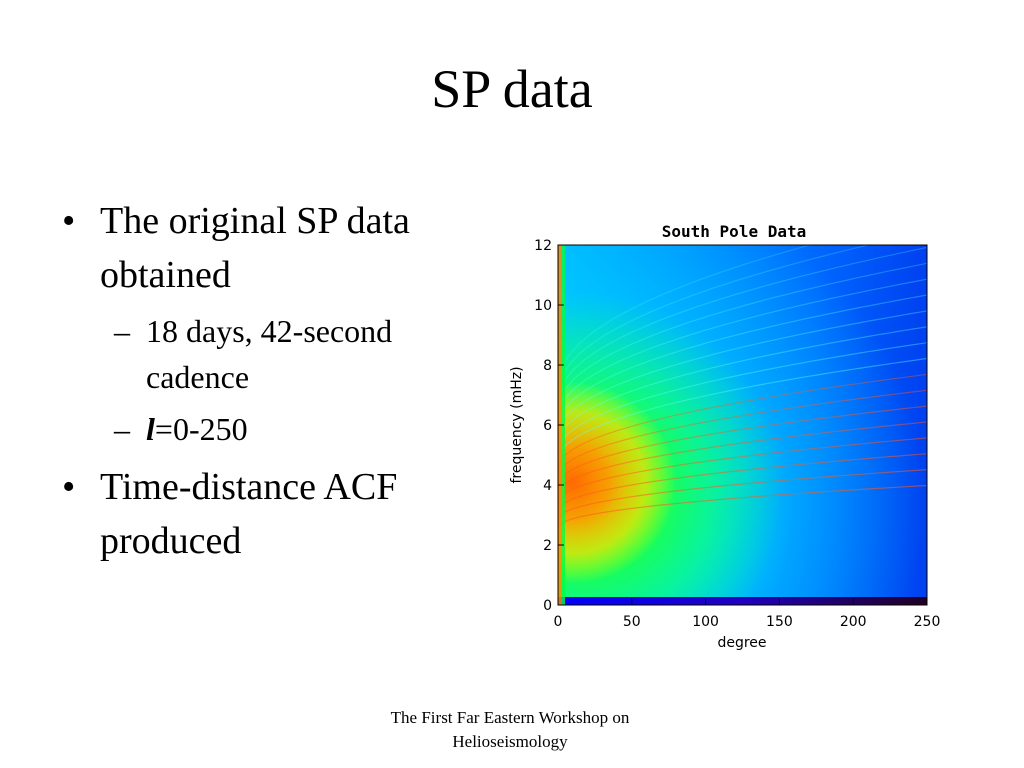 The width and height of the screenshot is (1024, 768). I want to click on chart-title: South Pole Data, so click(734, 231).